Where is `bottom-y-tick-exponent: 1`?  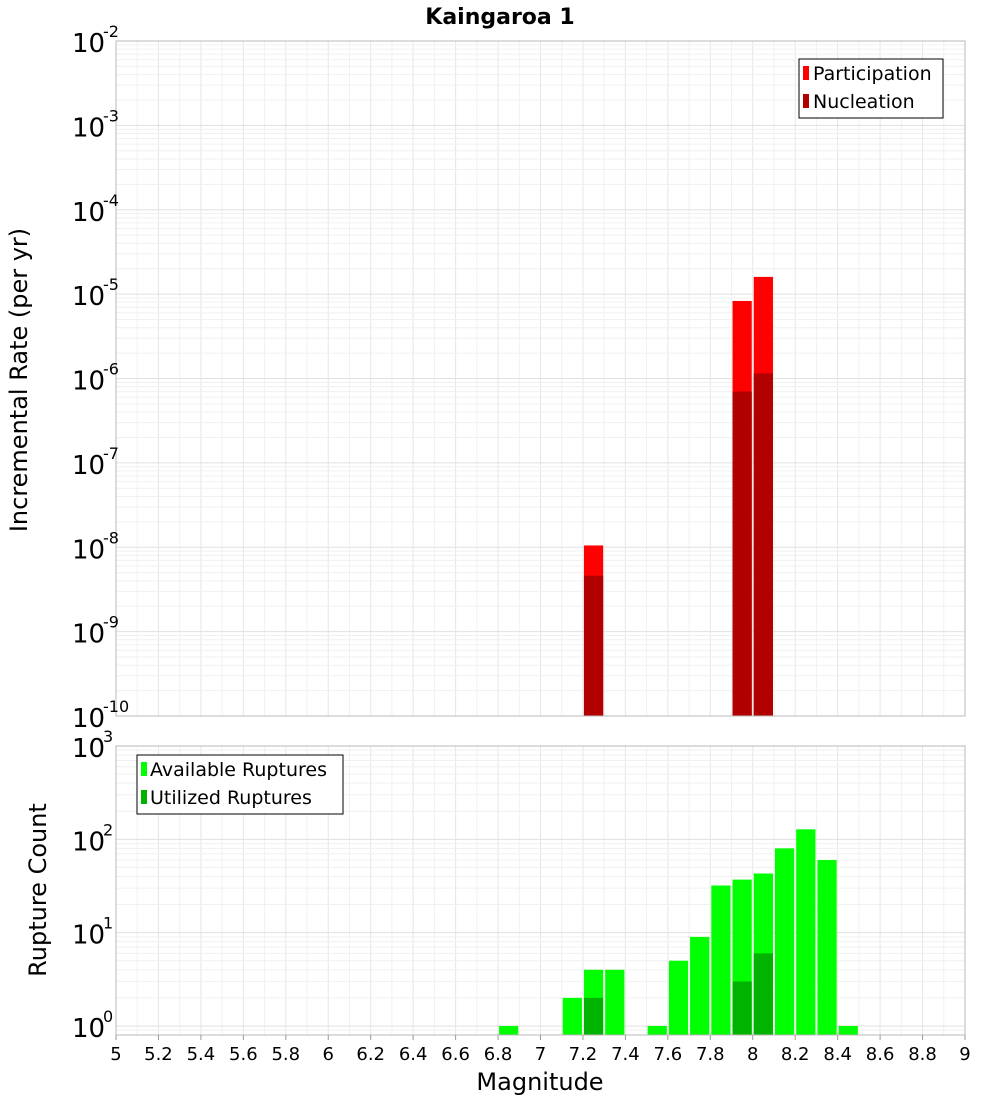
bottom-y-tick-exponent: 1 is located at coordinates (108, 923).